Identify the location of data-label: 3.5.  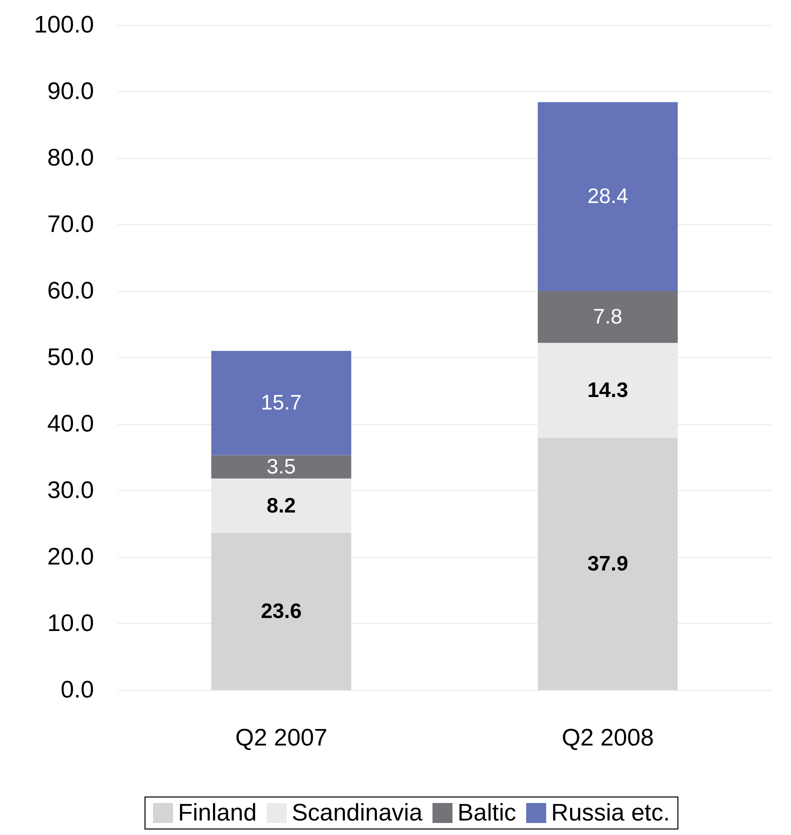
(281, 466).